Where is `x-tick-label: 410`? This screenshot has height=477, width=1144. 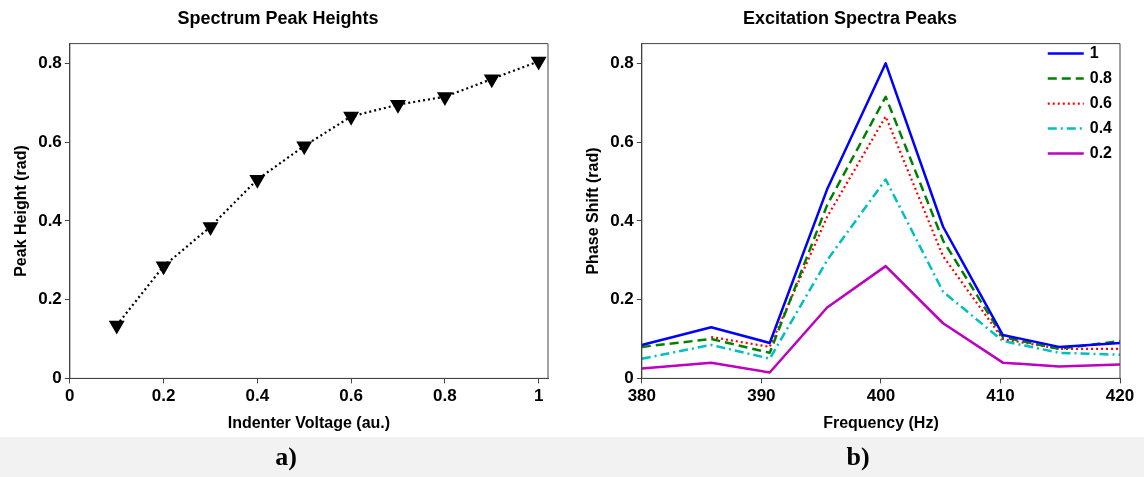
x-tick-label: 410 is located at coordinates (1000, 396).